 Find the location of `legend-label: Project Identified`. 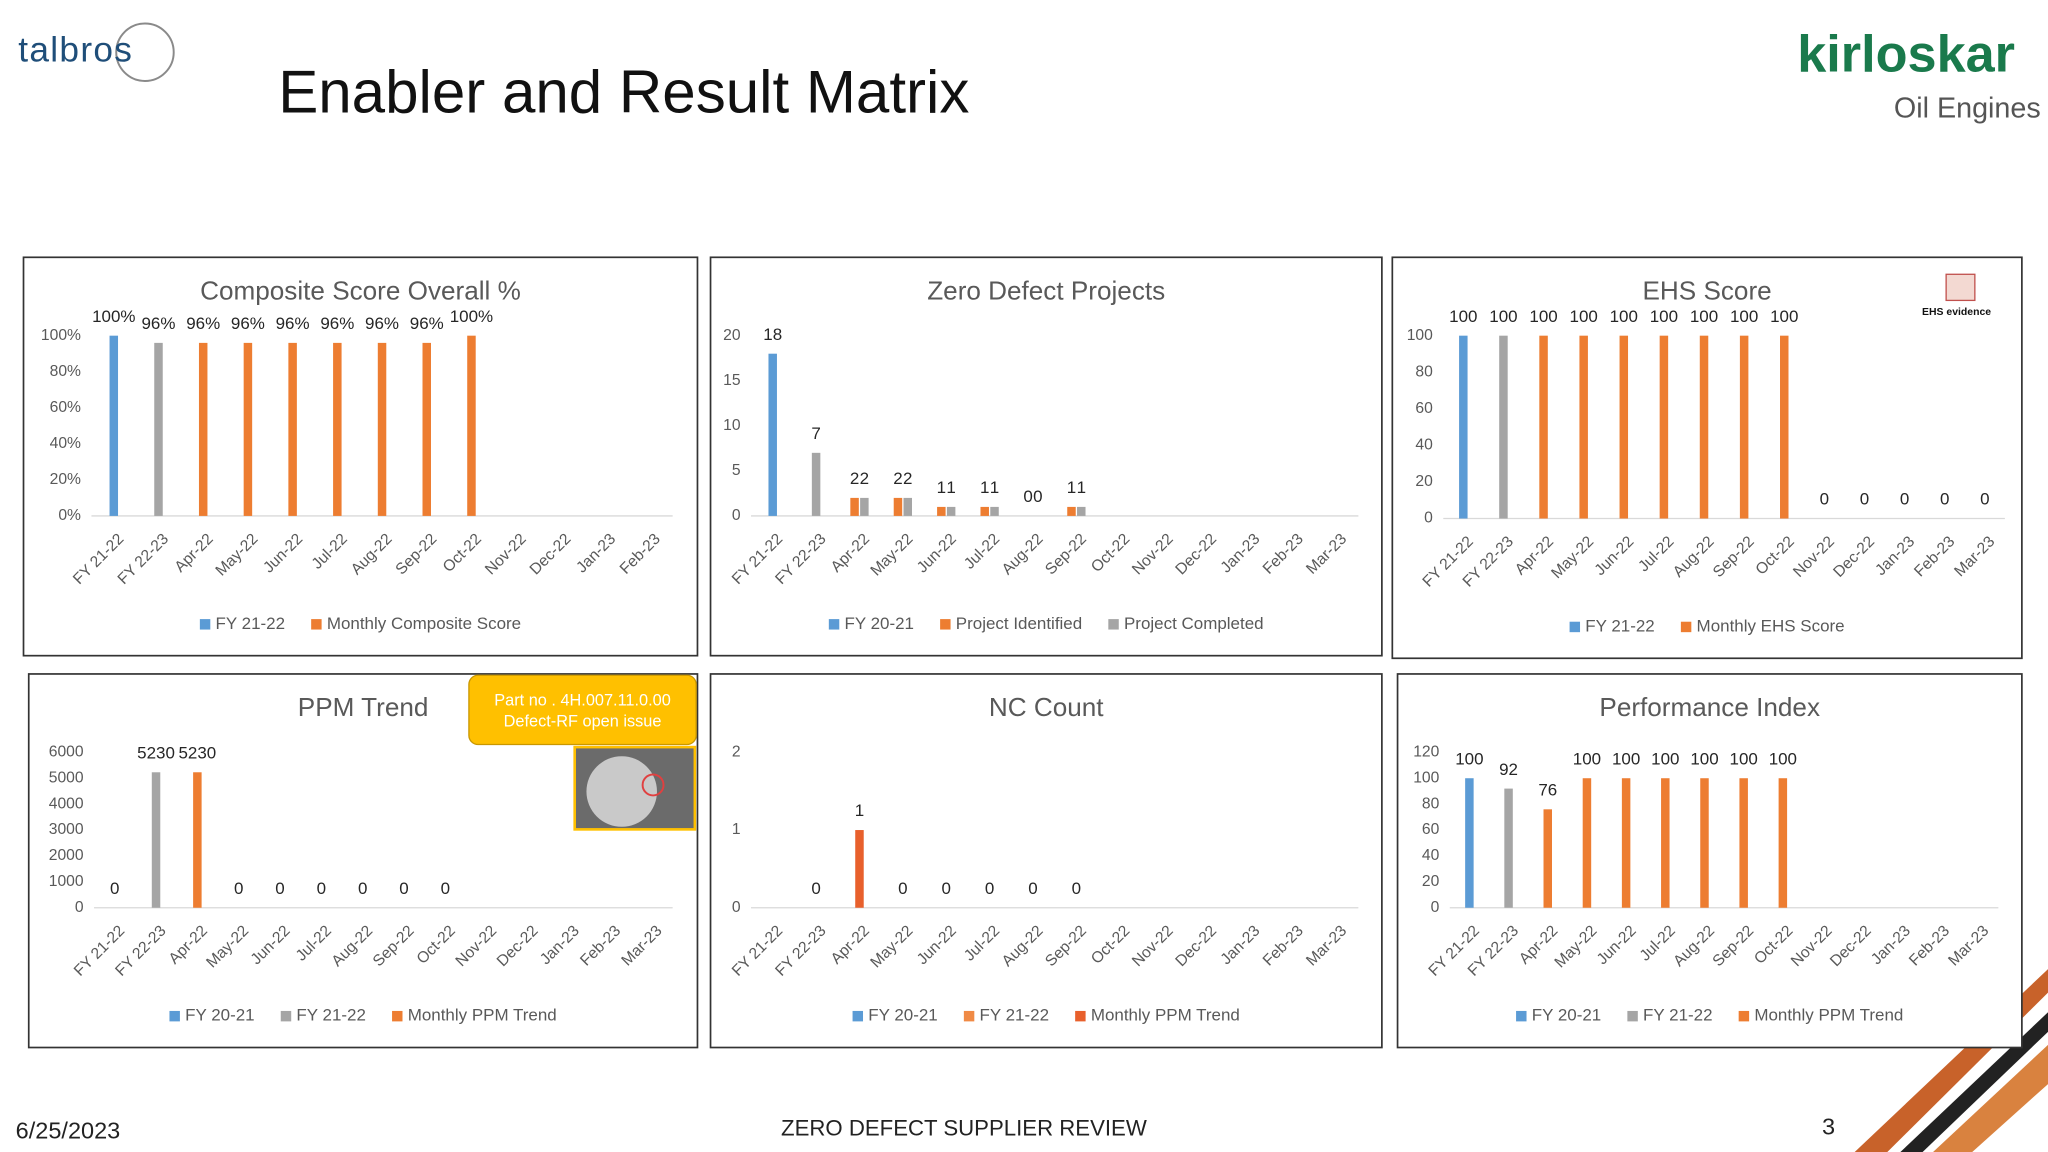

legend-label: Project Identified is located at coordinates (1019, 623).